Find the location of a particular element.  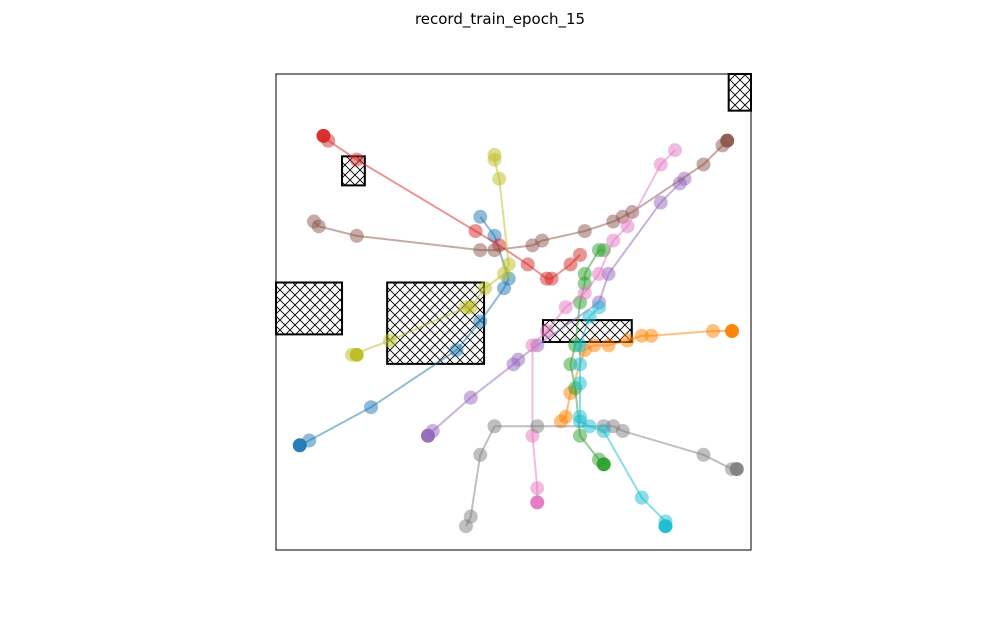

chart-title: record_train_epoch_15 is located at coordinates (500, 19).